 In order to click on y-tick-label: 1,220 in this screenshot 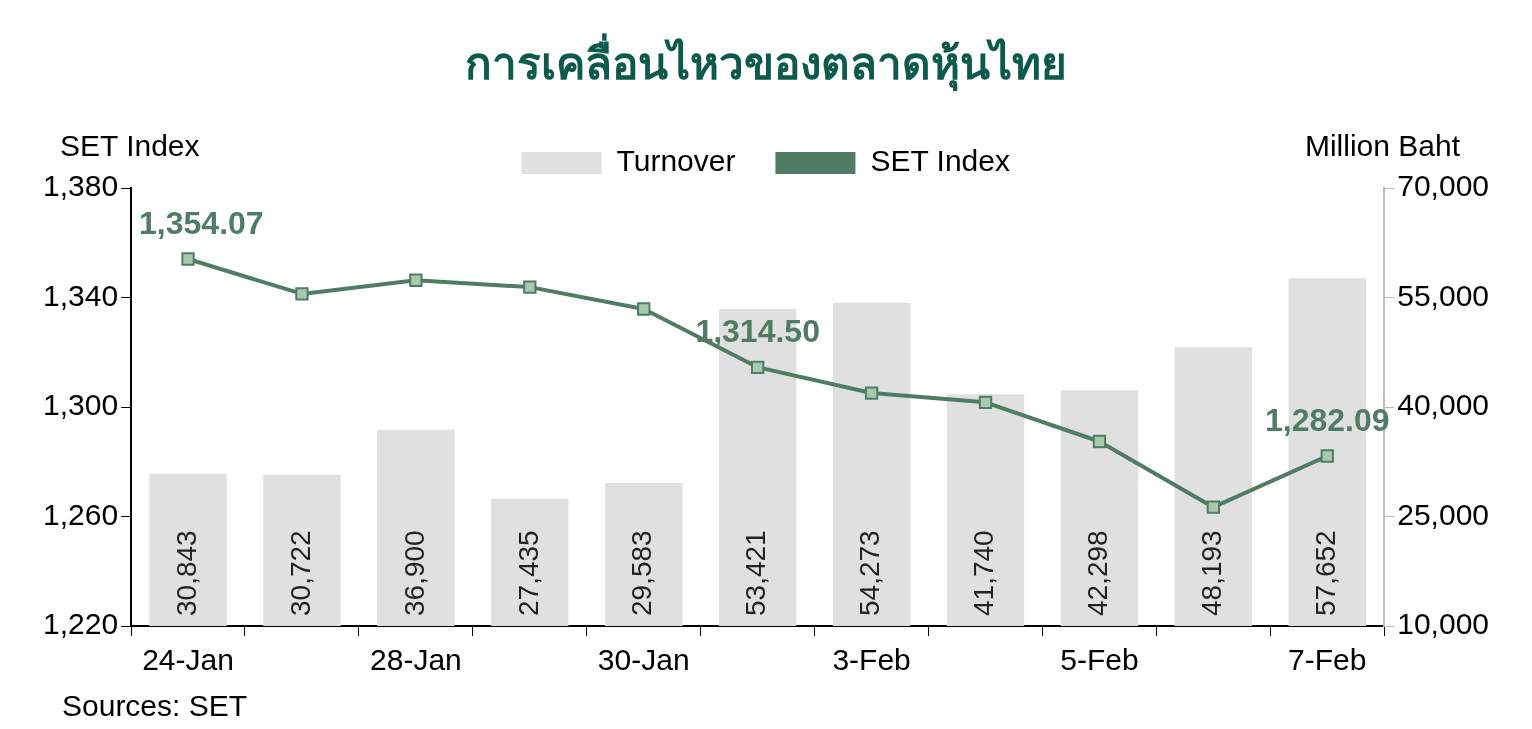, I will do `click(81, 624)`.